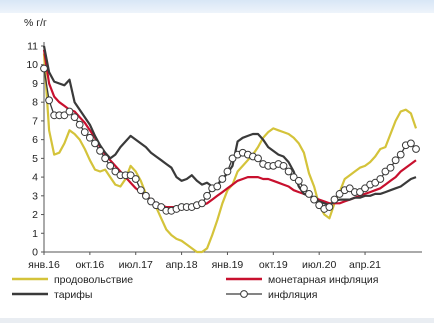  What do you see at coordinates (35, 196) in the screenshot?
I see `y-tick-label: 3` at bounding box center [35, 196].